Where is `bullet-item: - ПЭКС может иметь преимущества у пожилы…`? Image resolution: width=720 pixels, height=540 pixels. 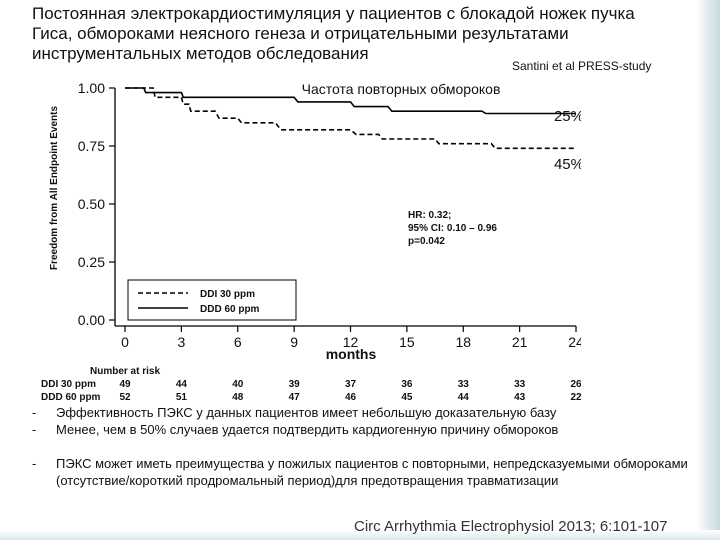 bullet-item: - ПЭКС может иметь преимущества у пожилы… is located at coordinates (362, 472).